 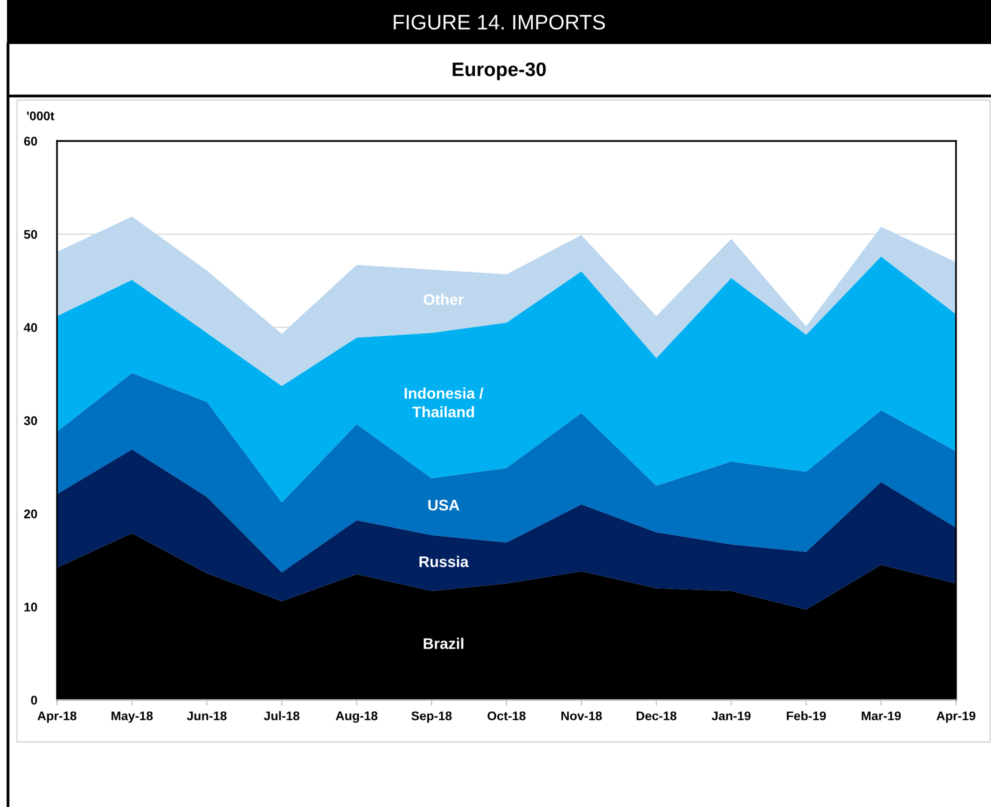 What do you see at coordinates (31, 141) in the screenshot?
I see `y-tick-label: 60` at bounding box center [31, 141].